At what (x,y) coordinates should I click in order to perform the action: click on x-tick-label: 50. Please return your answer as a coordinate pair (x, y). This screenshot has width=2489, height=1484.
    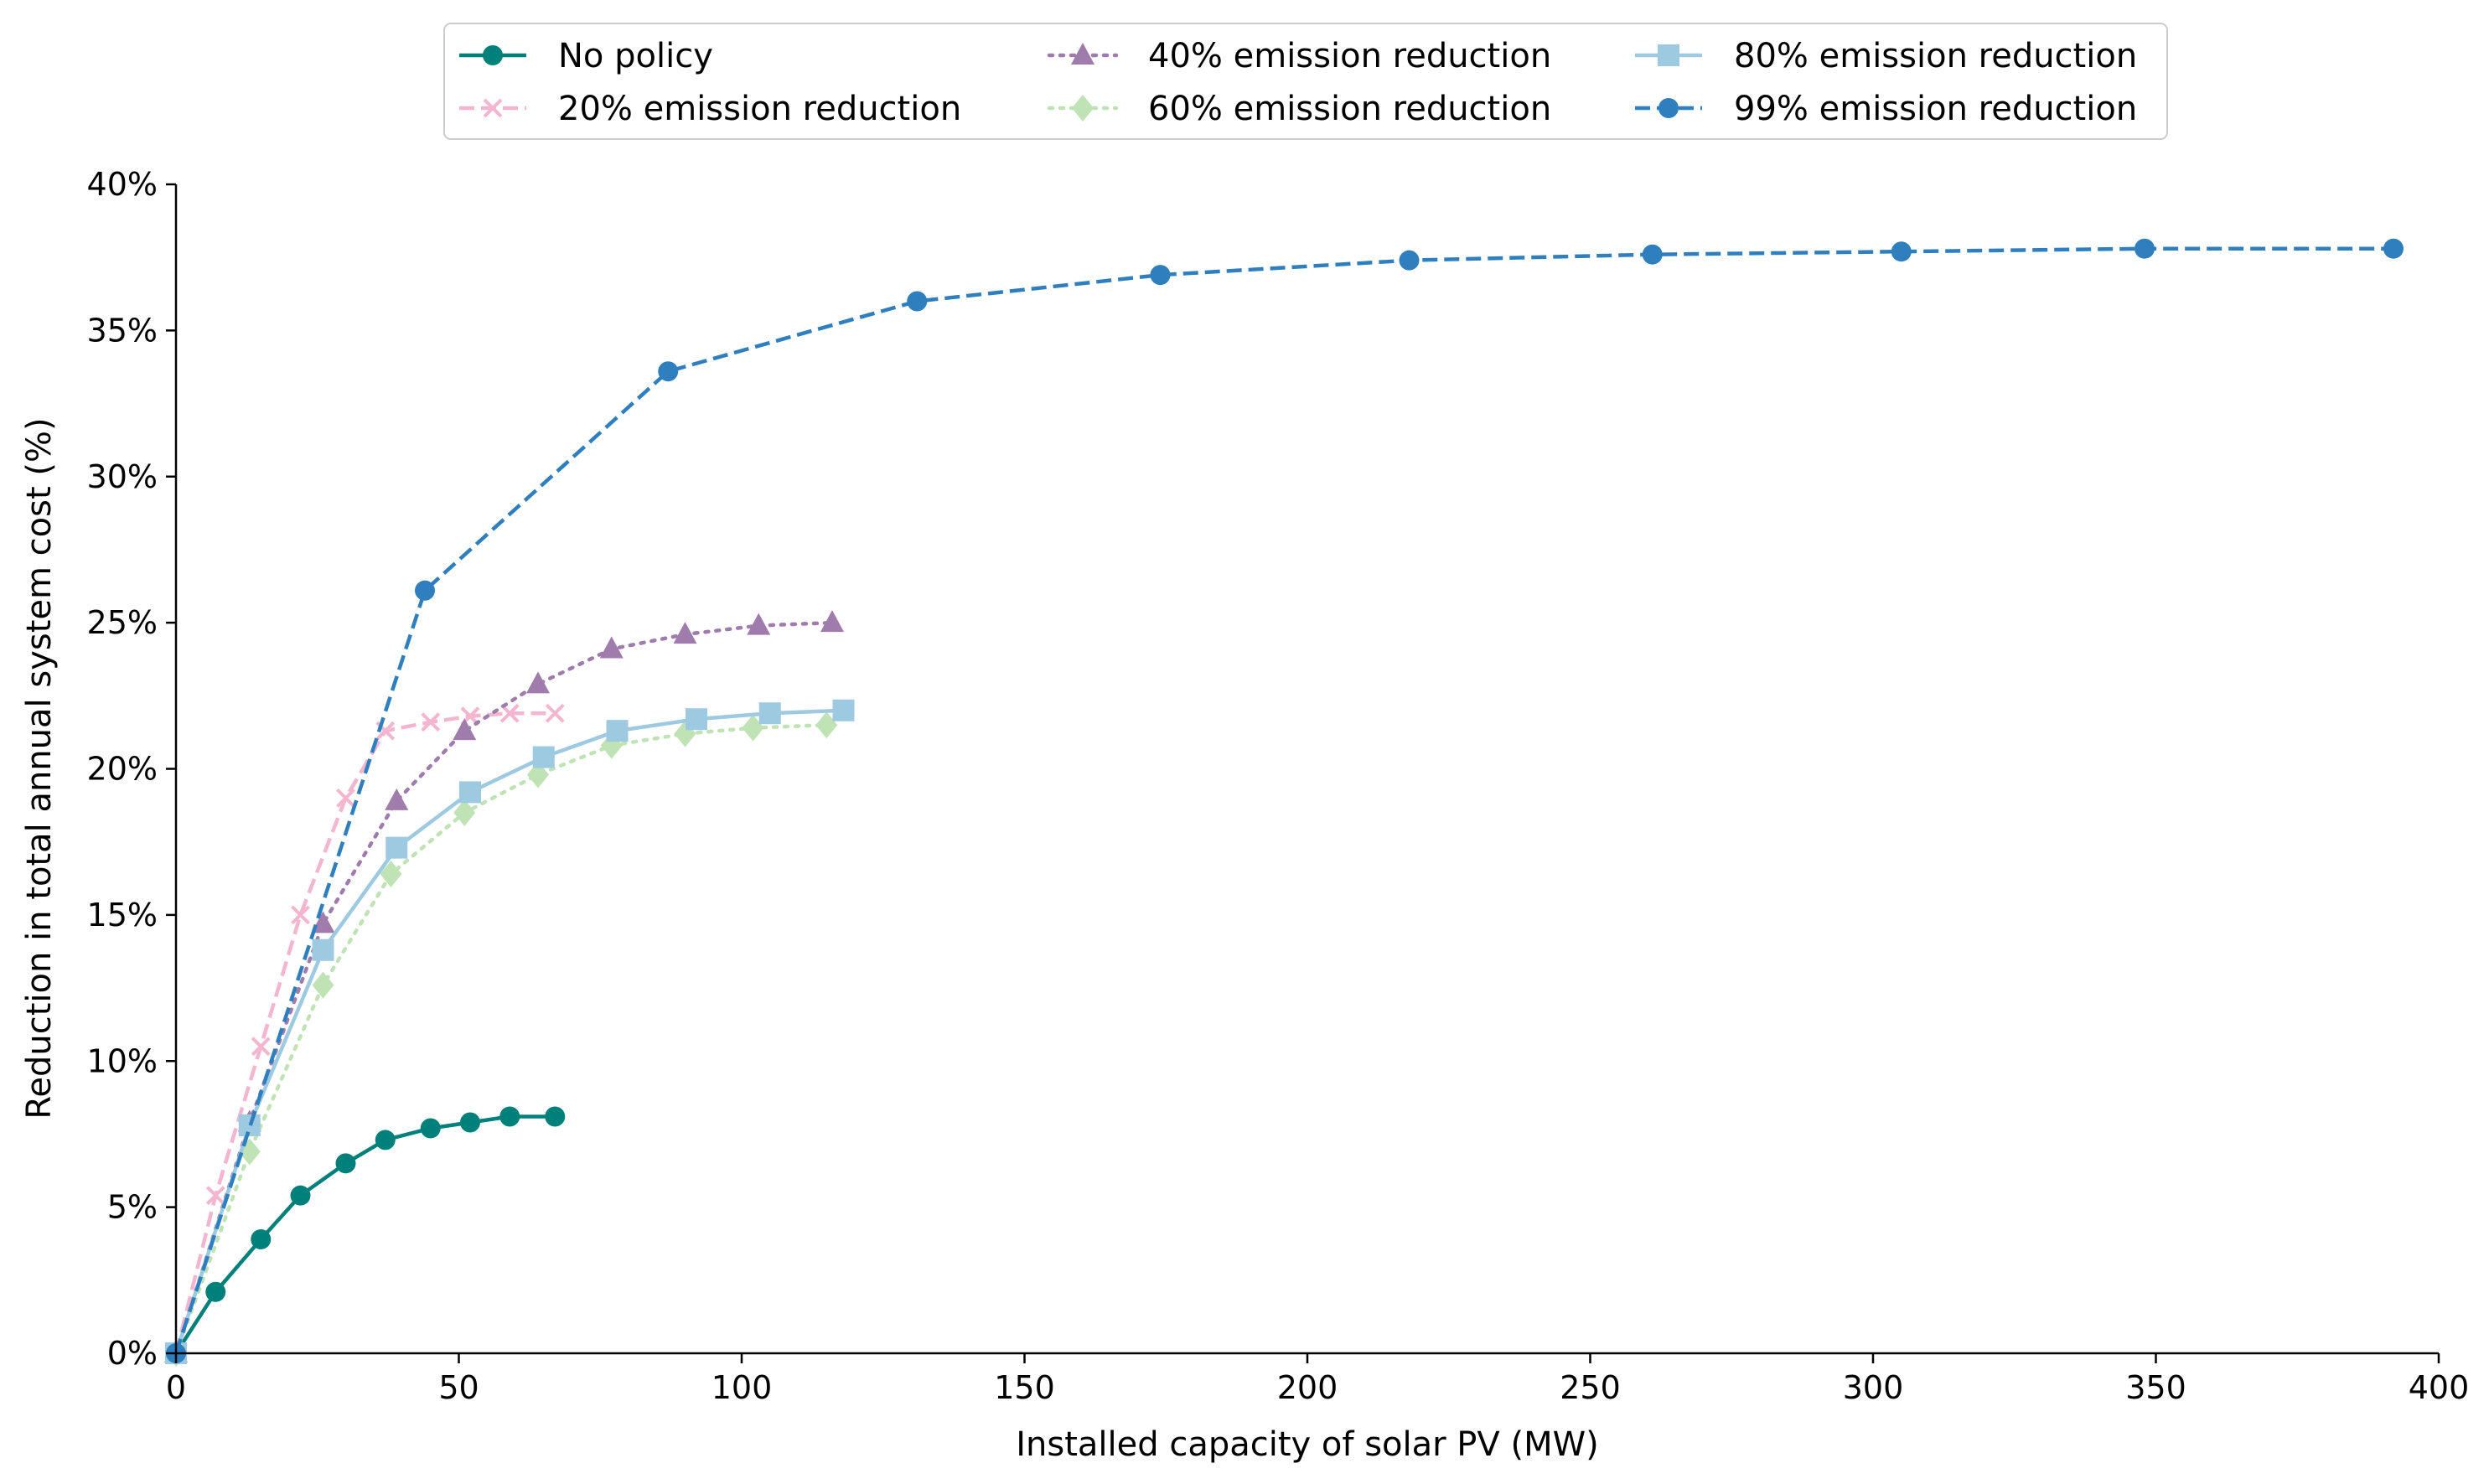
    Looking at the image, I should click on (459, 1387).